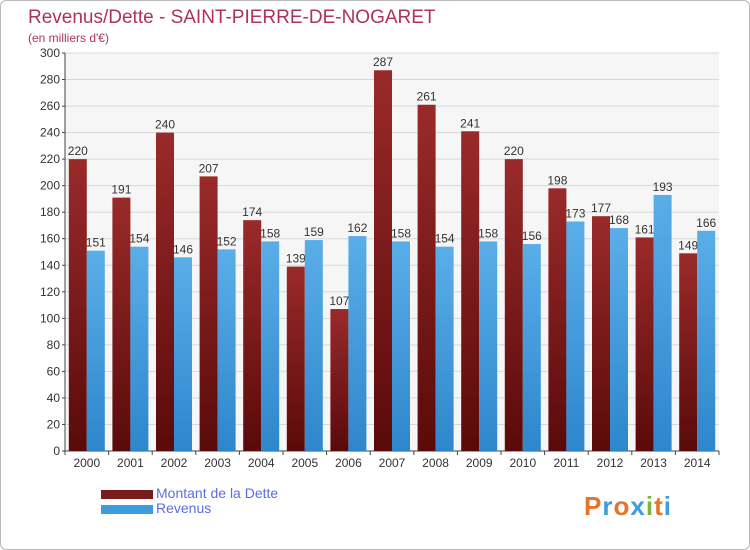  I want to click on y-tick-label: 280, so click(50, 80).